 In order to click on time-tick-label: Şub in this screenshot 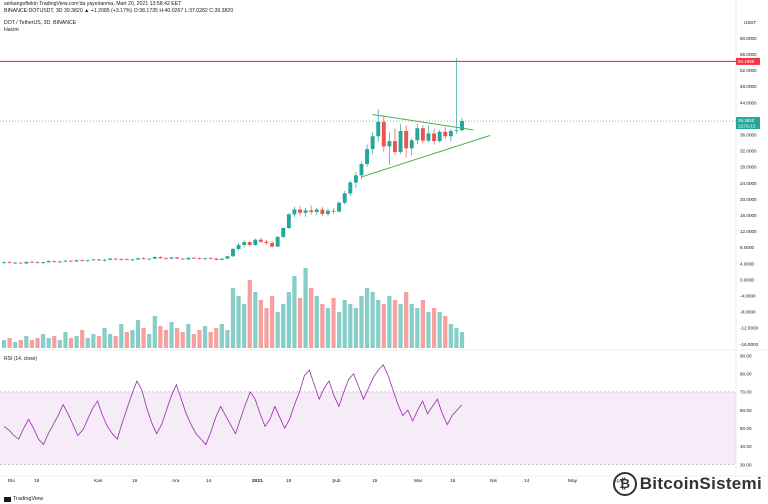, I will do `click(336, 481)`.